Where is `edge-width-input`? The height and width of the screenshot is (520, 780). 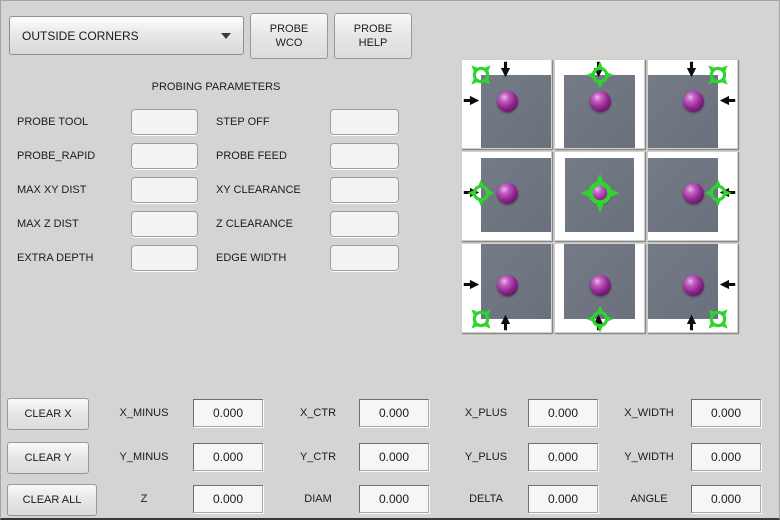
edge-width-input is located at coordinates (364, 258).